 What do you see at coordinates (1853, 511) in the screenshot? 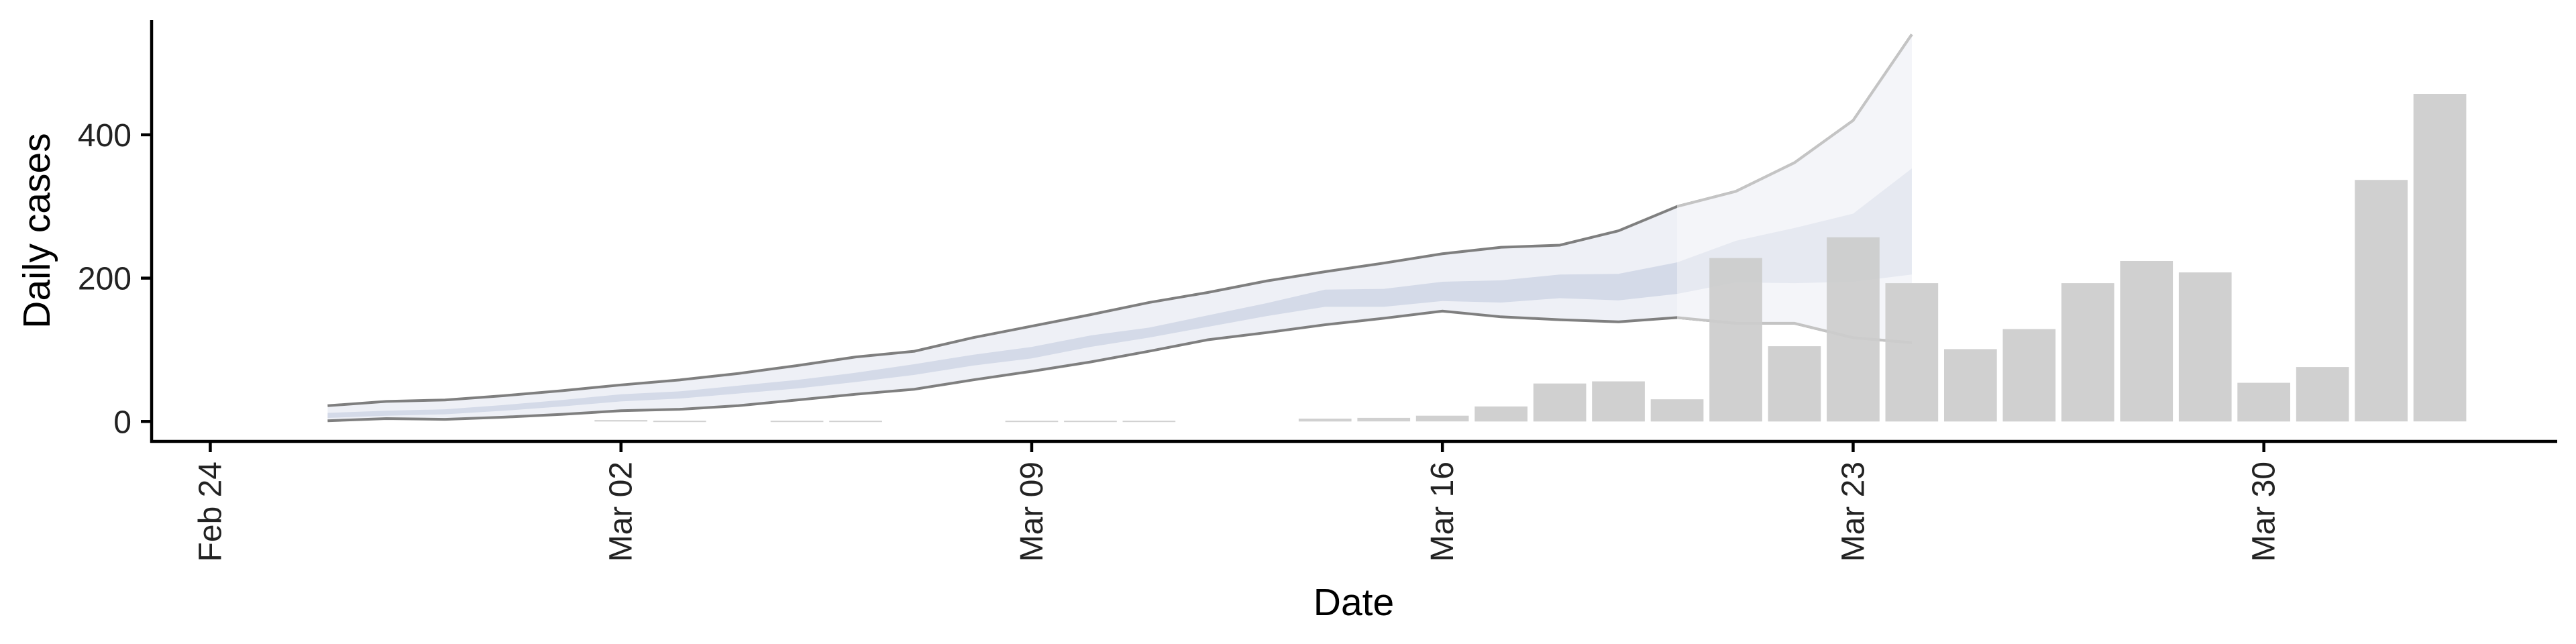
I see `x-tick-label: Mar 23` at bounding box center [1853, 511].